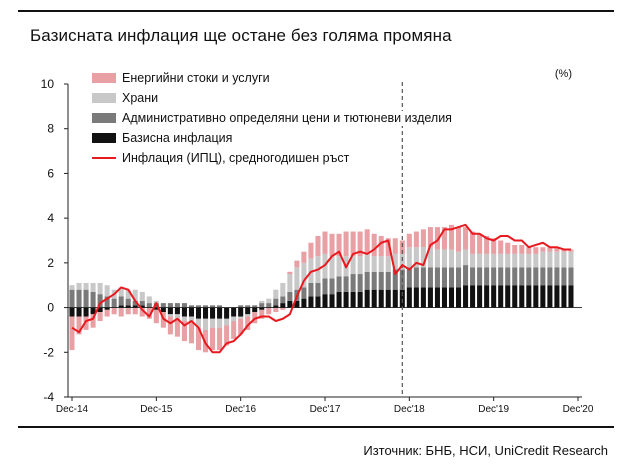 The width and height of the screenshot is (630, 468). I want to click on legend-backing, so click(272, 118).